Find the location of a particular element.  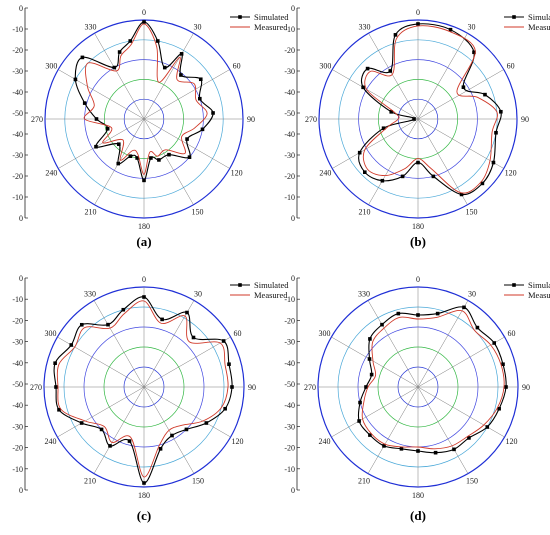

angle-tick-label: 180 is located at coordinates (418, 226).